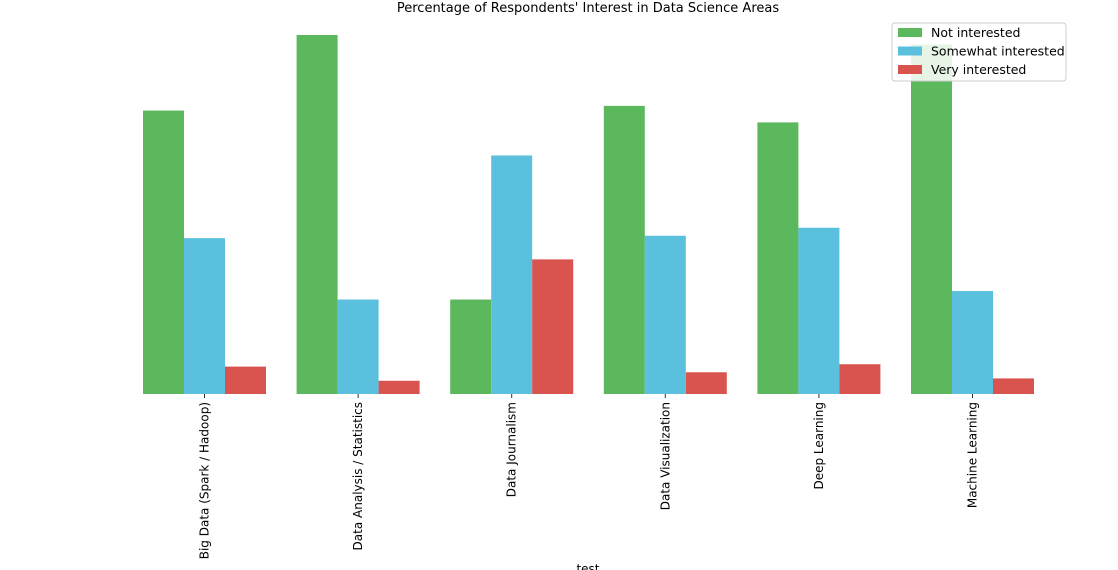 This screenshot has width=1118, height=570. I want to click on x-tick-label-4: Data Visualization, so click(665, 456).